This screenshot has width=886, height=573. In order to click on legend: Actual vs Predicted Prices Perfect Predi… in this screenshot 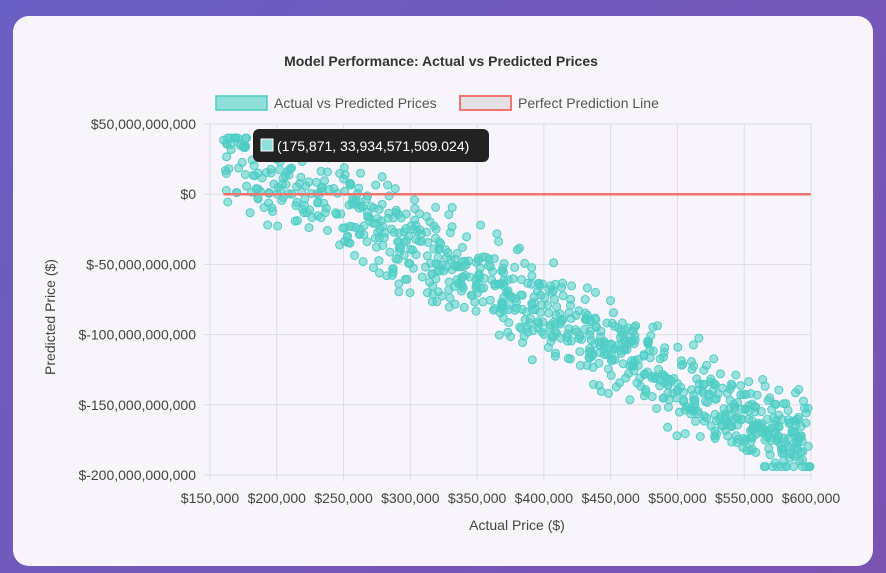, I will do `click(437, 103)`.